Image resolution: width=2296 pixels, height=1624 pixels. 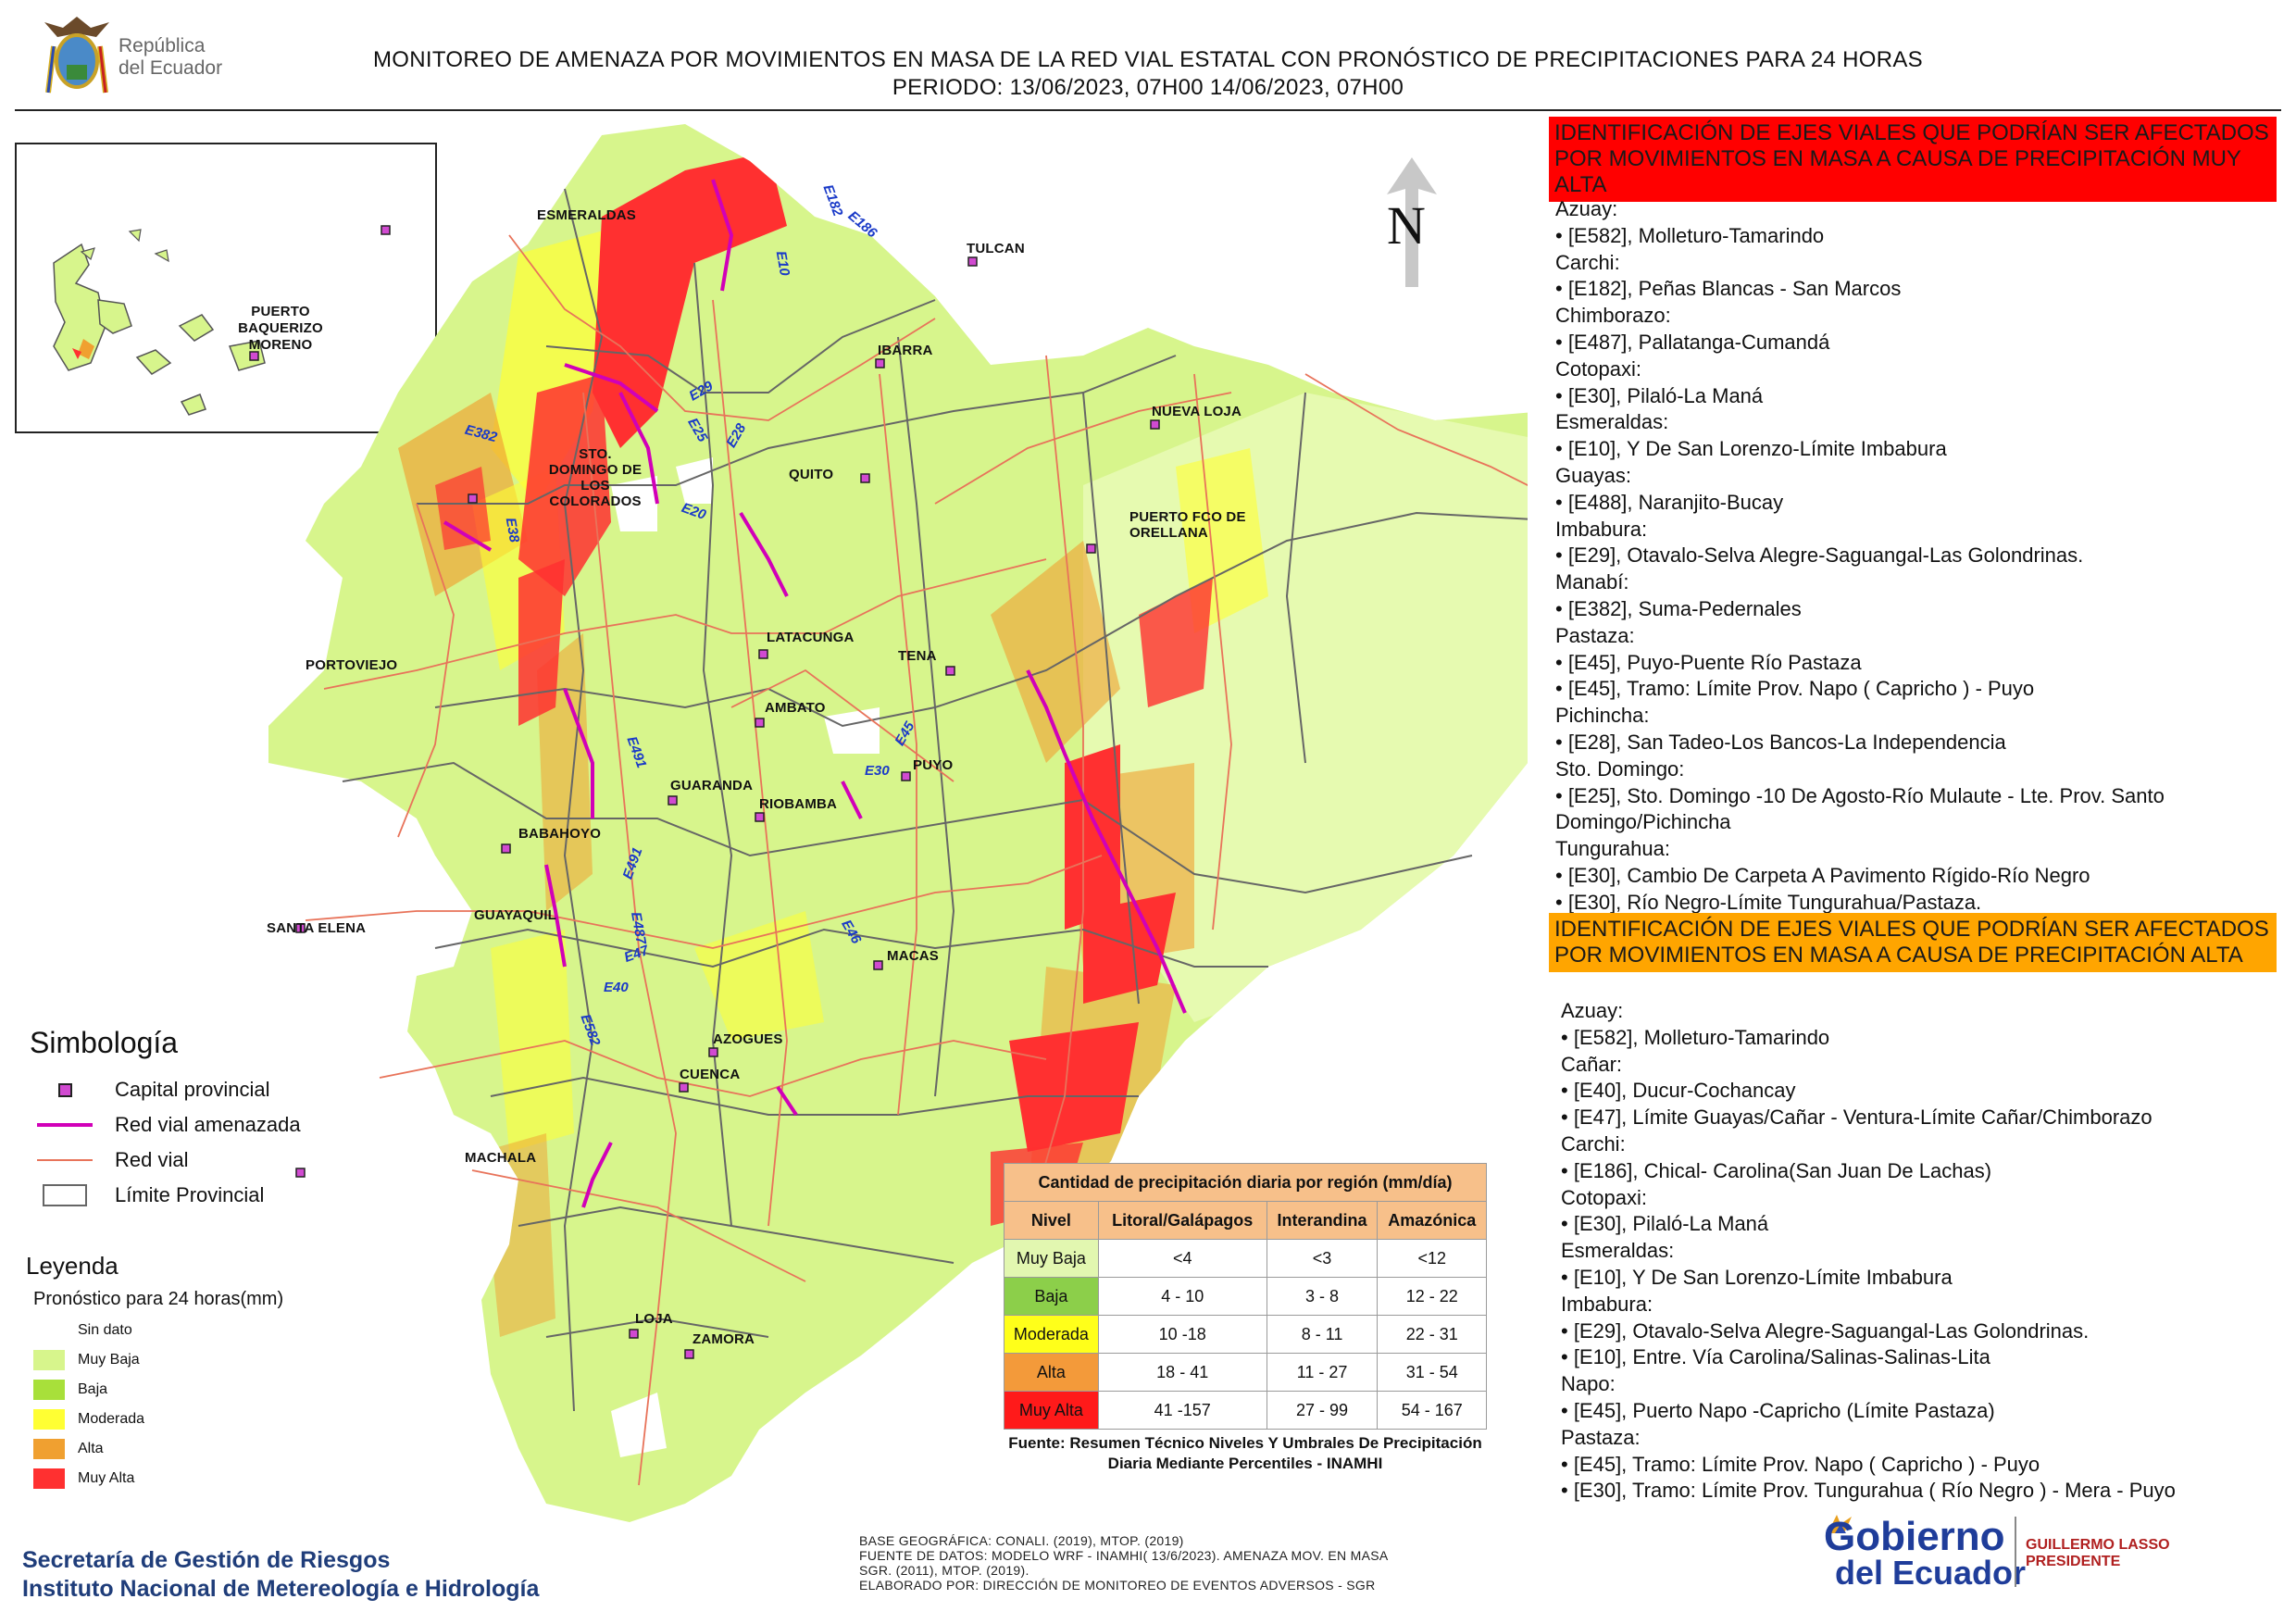 What do you see at coordinates (76, 55) in the screenshot?
I see `coat-of-arms-icon` at bounding box center [76, 55].